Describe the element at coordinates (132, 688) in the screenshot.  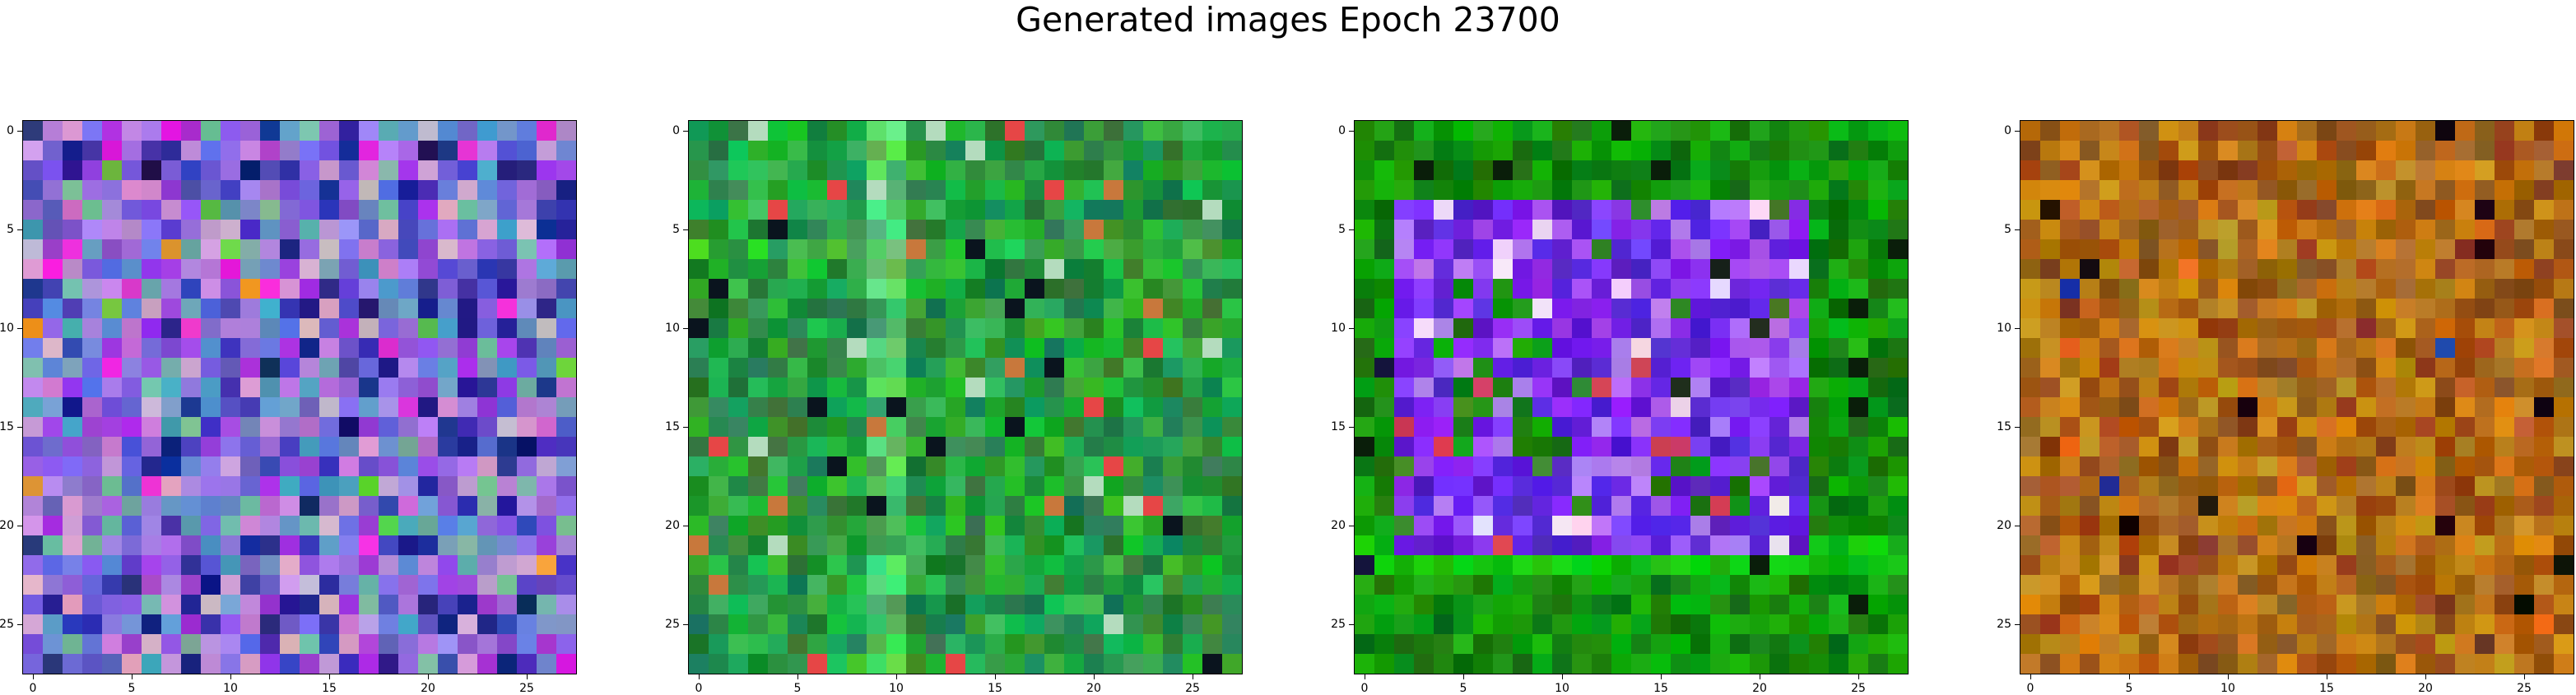
I see `panel-1-xtick-label: 5` at that location.